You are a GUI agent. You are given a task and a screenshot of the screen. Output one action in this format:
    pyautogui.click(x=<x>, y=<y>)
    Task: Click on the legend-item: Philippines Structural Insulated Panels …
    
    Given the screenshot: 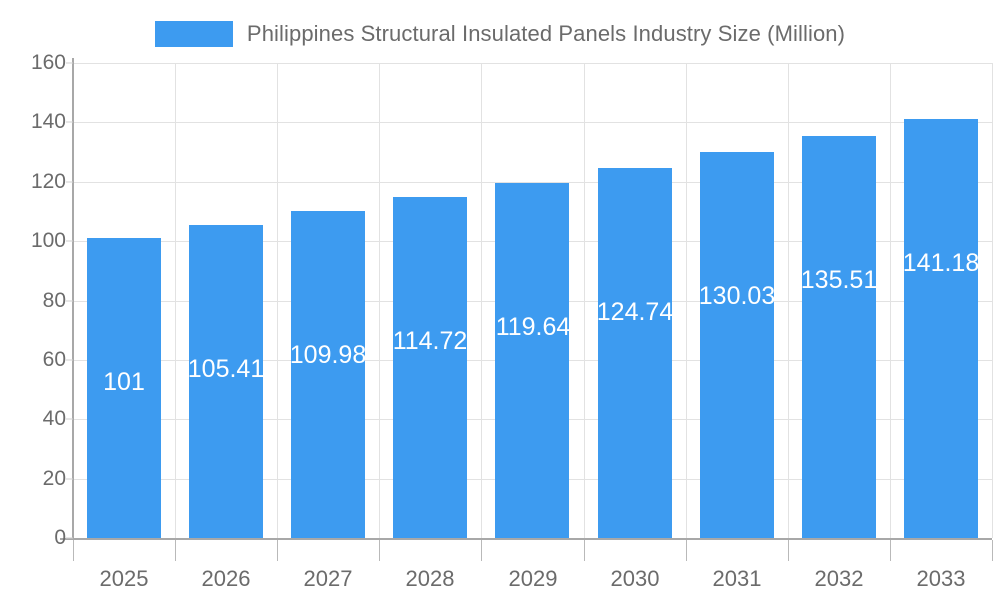 What is the action you would take?
    pyautogui.click(x=500, y=34)
    